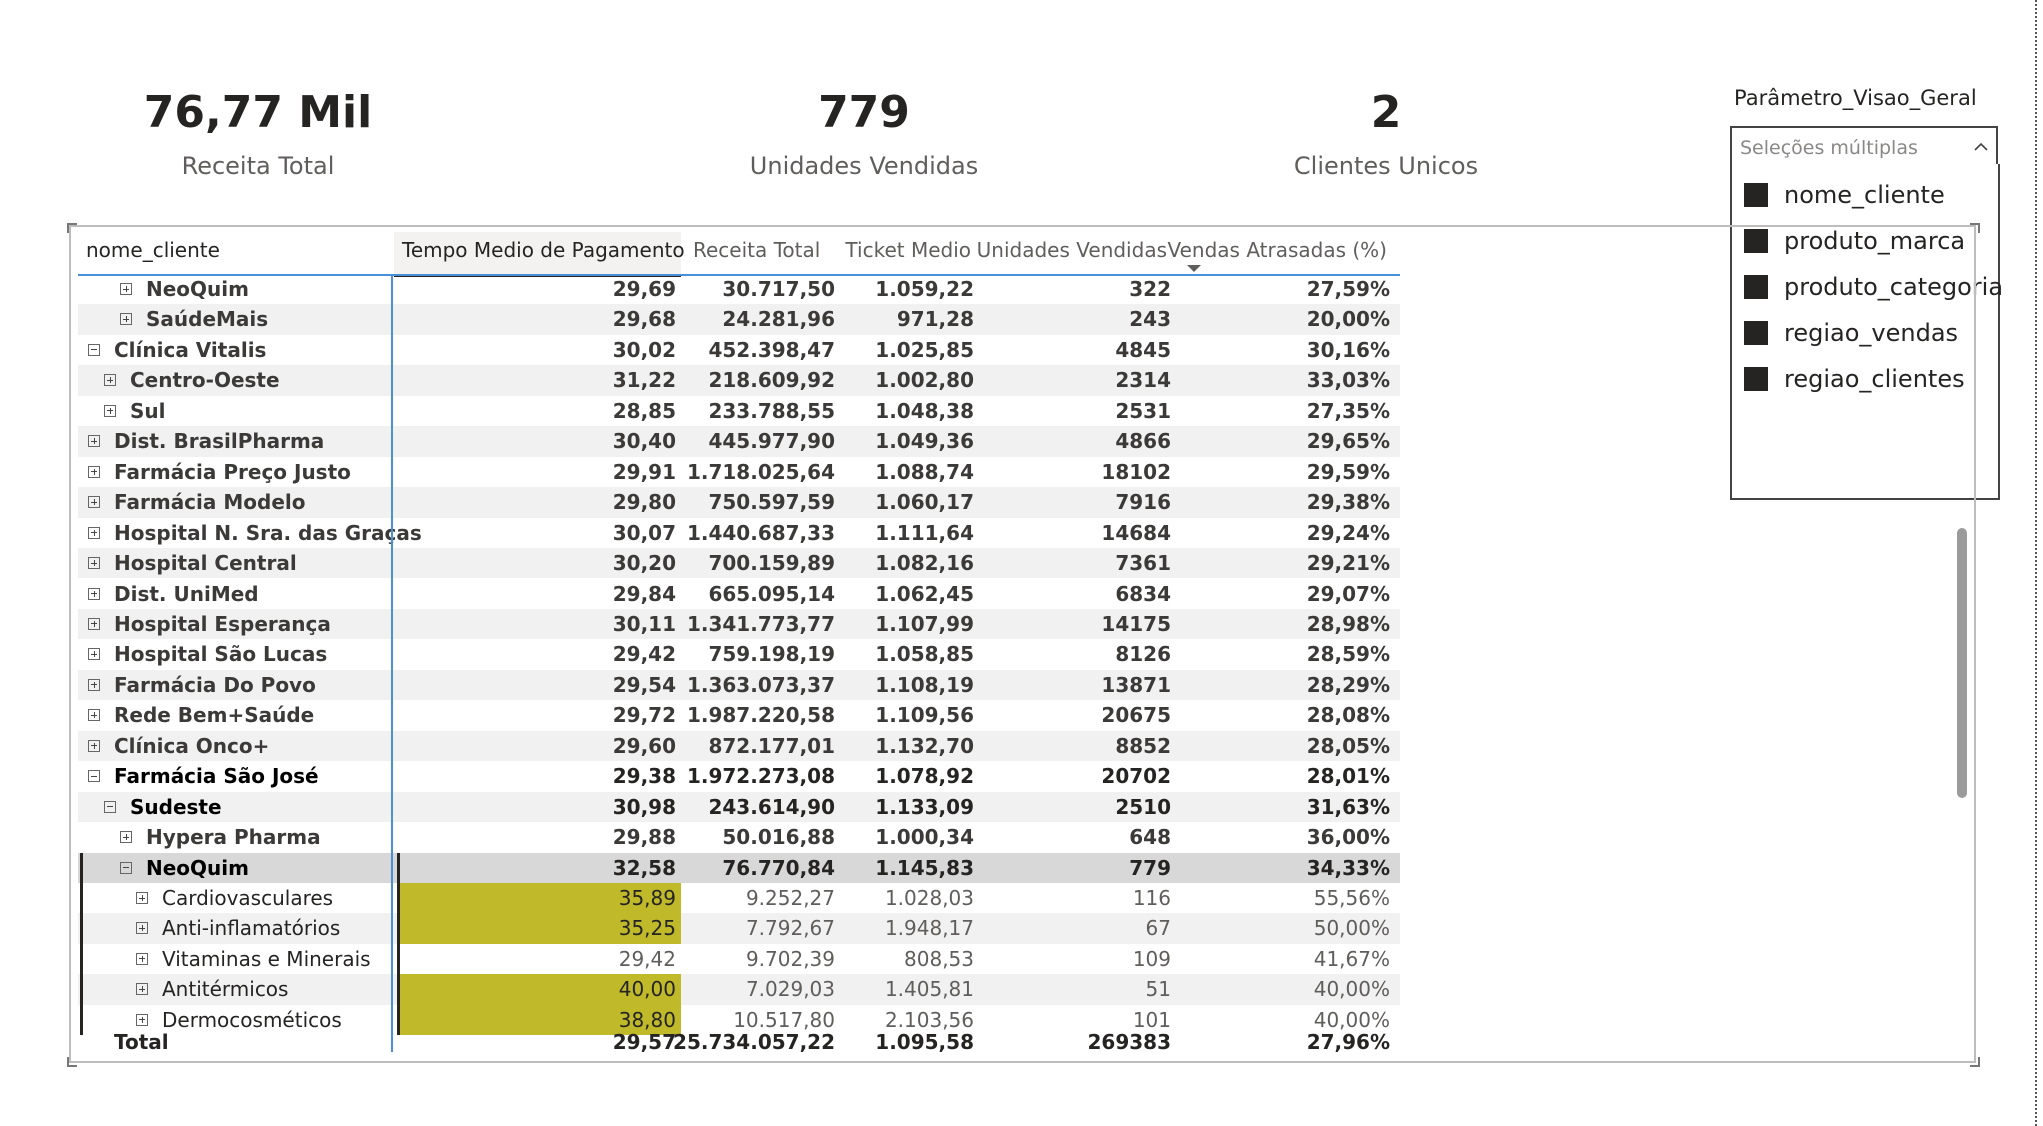  What do you see at coordinates (1854, 379) in the screenshot?
I see `slicer-option: regiao_clientes` at bounding box center [1854, 379].